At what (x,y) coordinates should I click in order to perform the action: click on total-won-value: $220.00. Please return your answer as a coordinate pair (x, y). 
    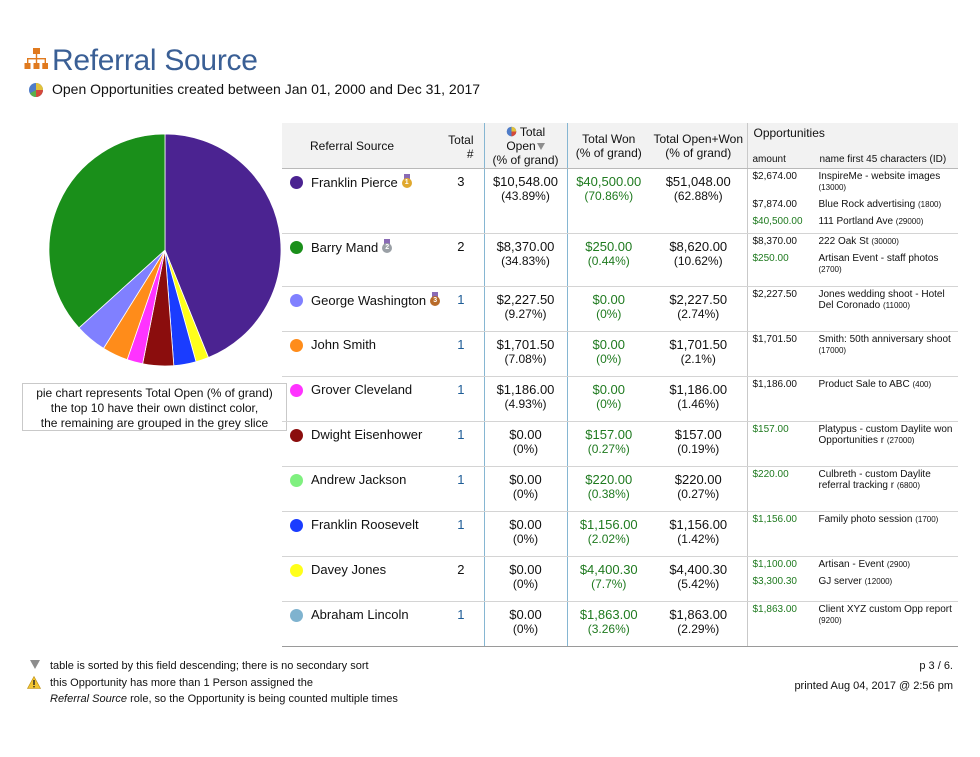
    Looking at the image, I should click on (609, 479).